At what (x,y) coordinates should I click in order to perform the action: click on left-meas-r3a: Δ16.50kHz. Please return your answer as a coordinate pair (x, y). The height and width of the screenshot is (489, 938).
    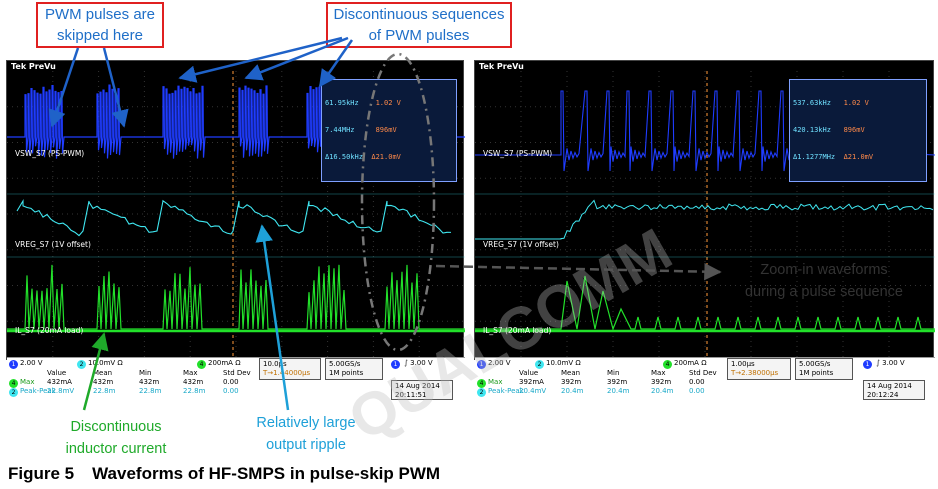
    Looking at the image, I should click on (344, 157).